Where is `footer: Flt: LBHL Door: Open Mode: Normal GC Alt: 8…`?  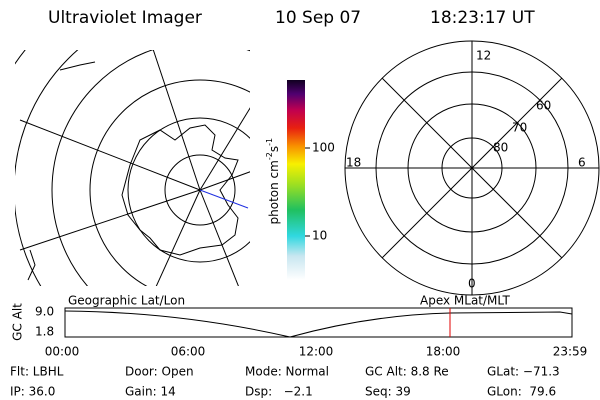 footer: Flt: LBHL Door: Open Mode: Normal GC Alt: 8… is located at coordinates (285, 382).